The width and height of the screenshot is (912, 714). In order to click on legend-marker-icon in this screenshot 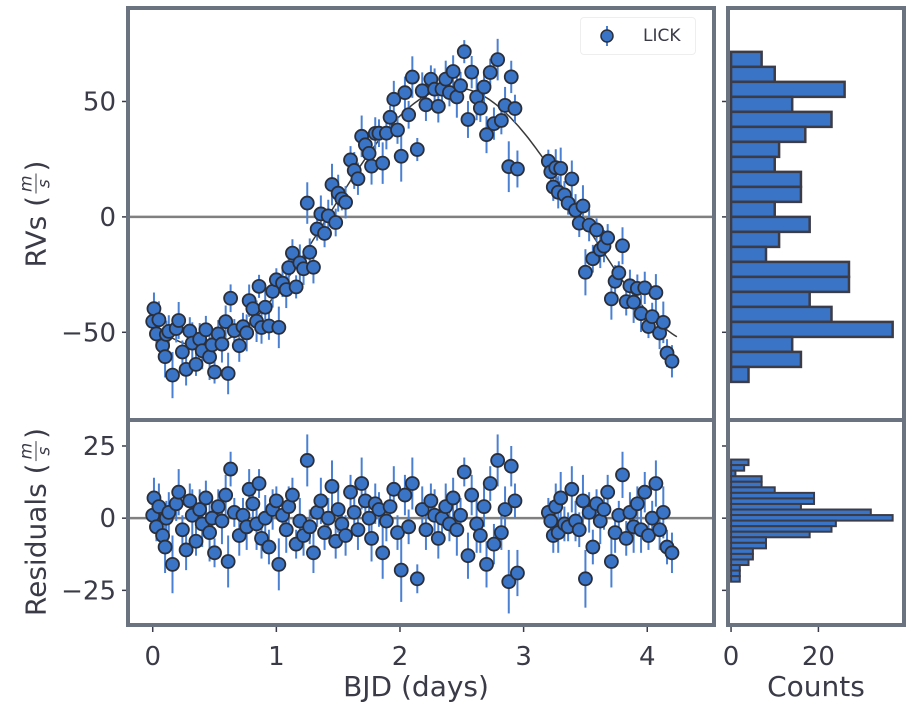, I will do `click(607, 36)`.